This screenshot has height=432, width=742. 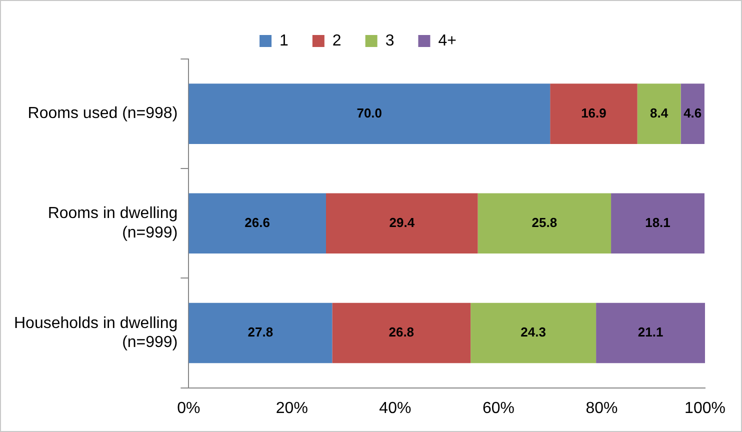 What do you see at coordinates (447, 41) in the screenshot?
I see `legend-label: 4+` at bounding box center [447, 41].